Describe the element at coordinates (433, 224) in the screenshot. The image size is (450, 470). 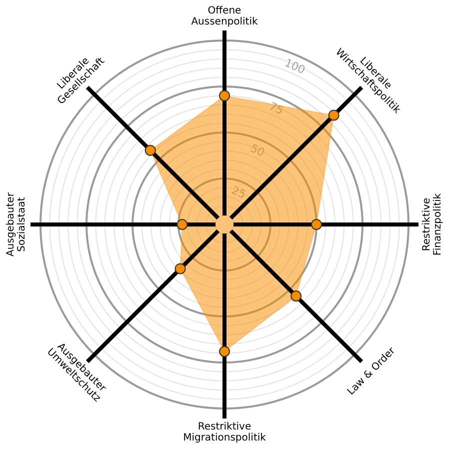
I see `spoke-label: Restriktive Finanzpolitik` at that location.